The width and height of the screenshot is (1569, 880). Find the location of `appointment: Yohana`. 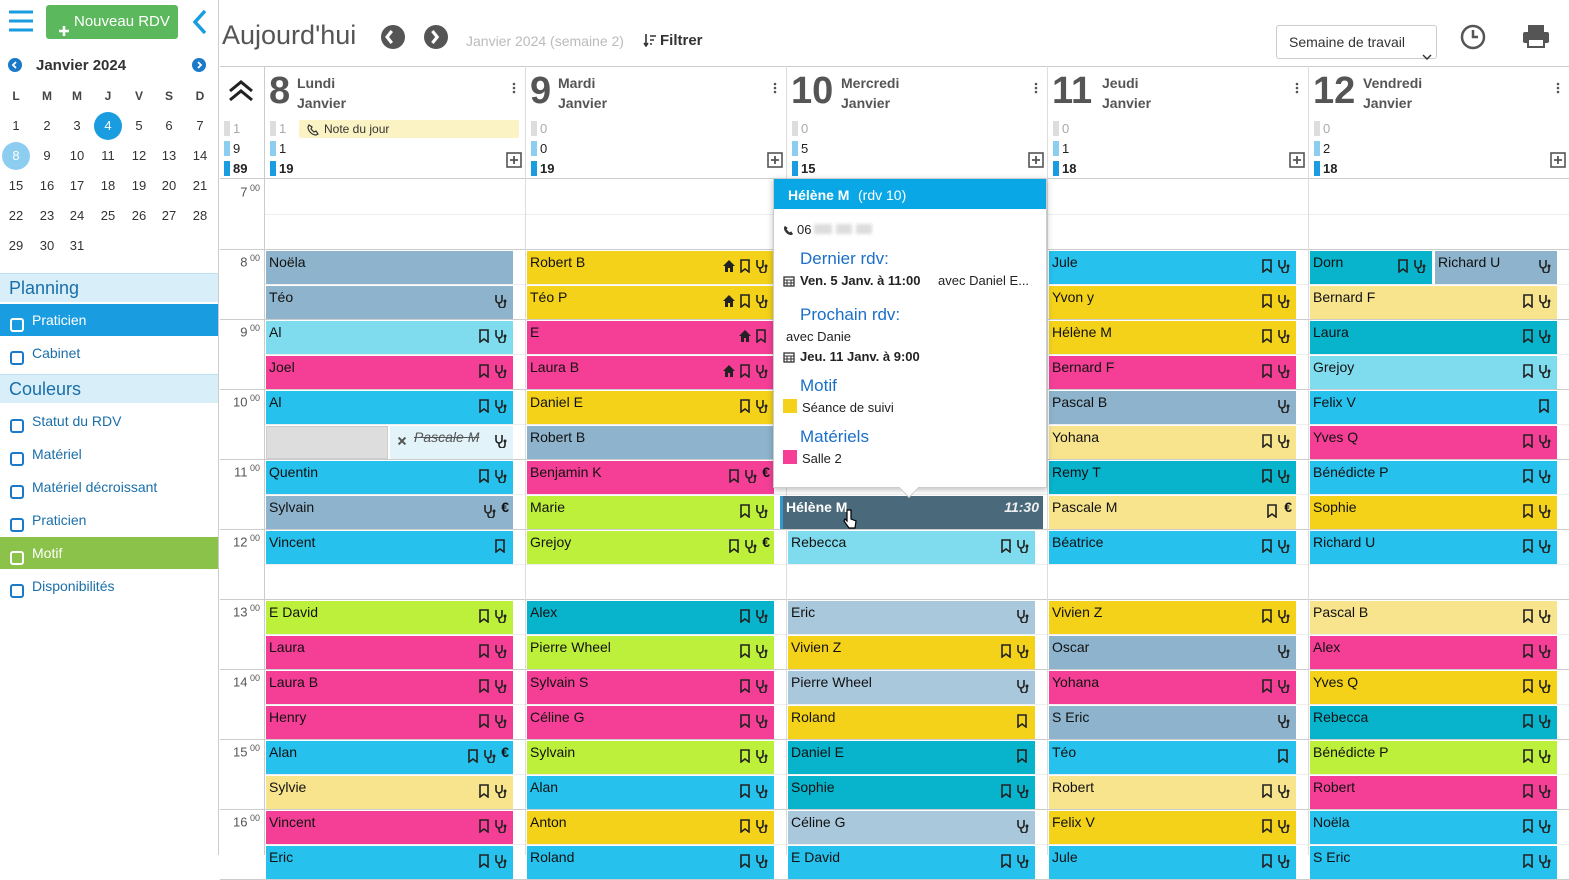

appointment: Yohana is located at coordinates (1172, 687).